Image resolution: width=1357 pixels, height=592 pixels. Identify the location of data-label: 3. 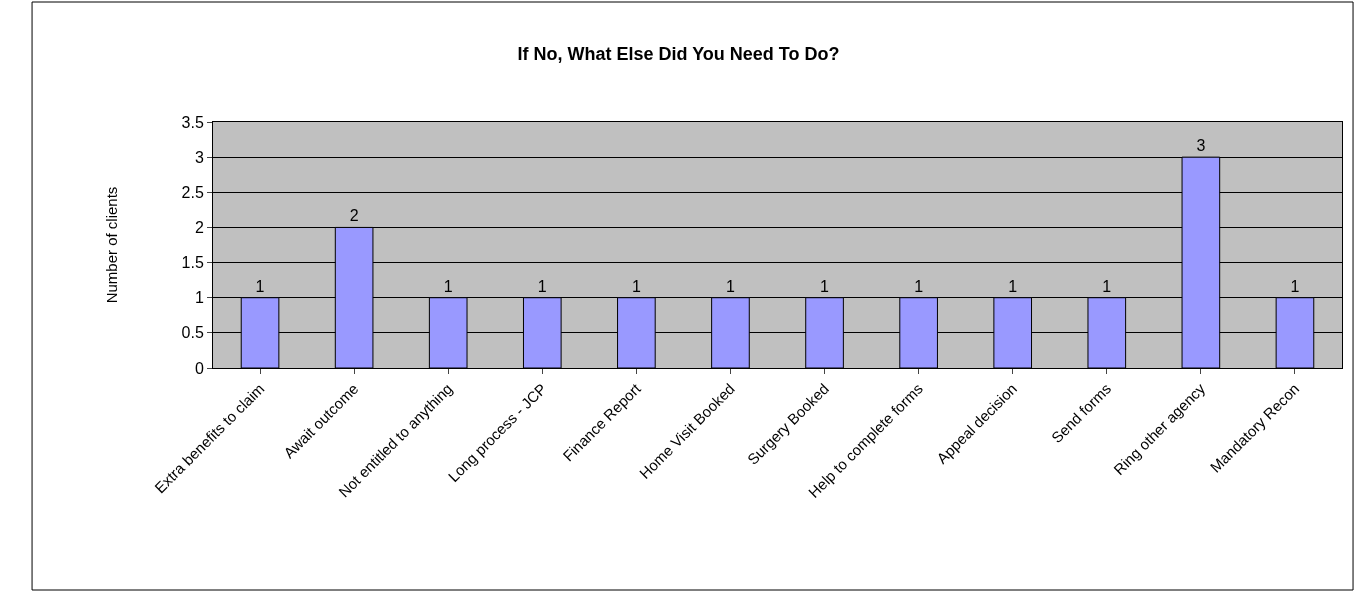
(1201, 146).